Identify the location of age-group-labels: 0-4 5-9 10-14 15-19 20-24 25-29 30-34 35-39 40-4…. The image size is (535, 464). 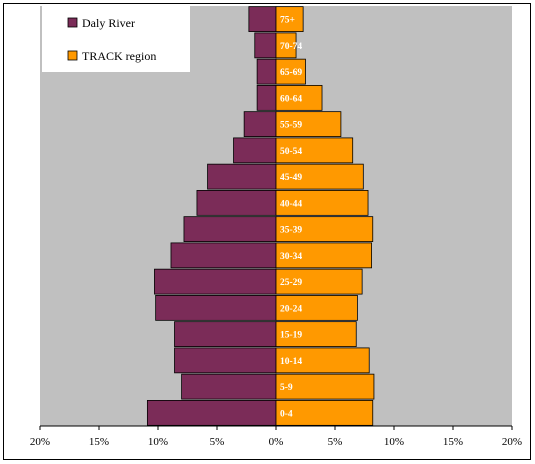
(291, 218).